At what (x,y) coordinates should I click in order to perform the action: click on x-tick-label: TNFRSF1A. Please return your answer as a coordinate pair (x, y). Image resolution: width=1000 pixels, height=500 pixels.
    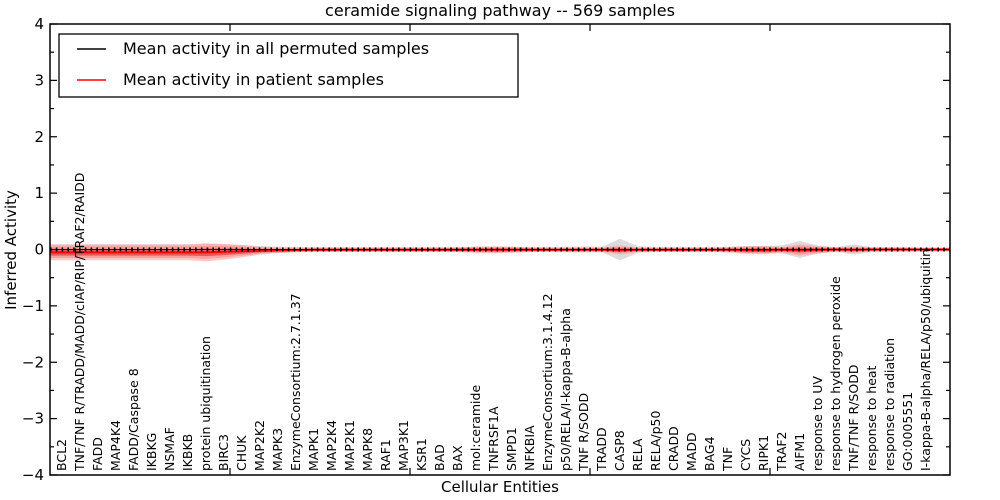
    Looking at the image, I should click on (493, 439).